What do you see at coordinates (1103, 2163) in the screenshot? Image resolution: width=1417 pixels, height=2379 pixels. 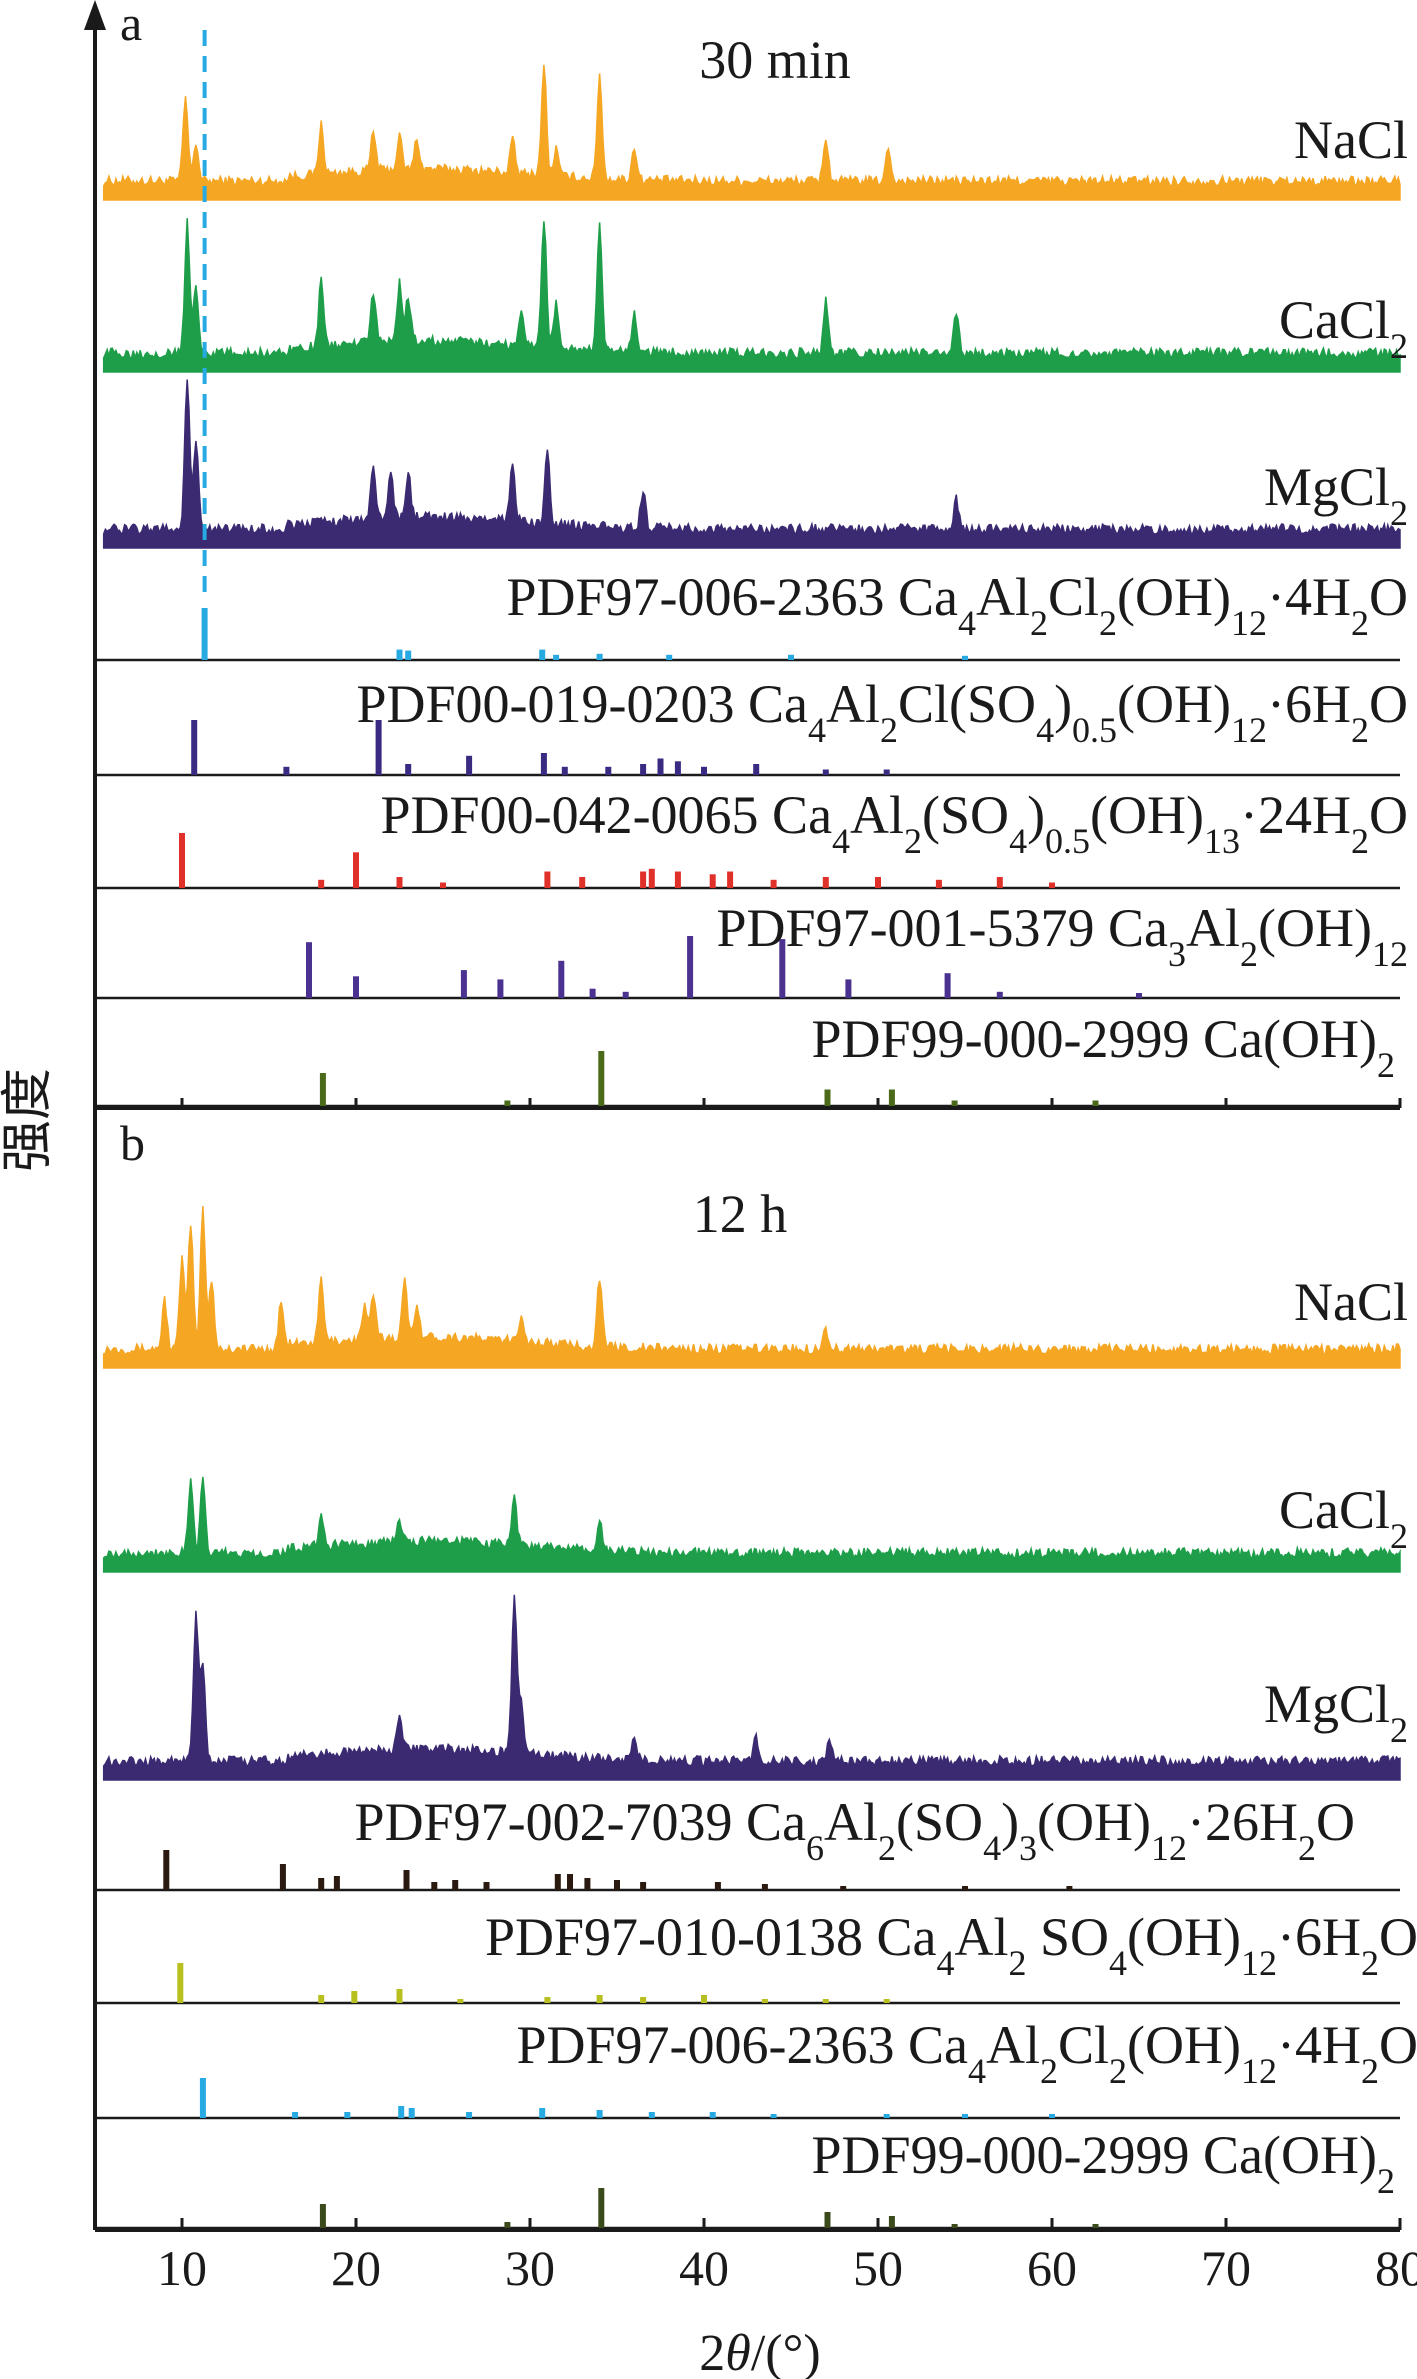 I see `ref-label-b-3: PDF99-000-2999 Ca(OH)2` at bounding box center [1103, 2163].